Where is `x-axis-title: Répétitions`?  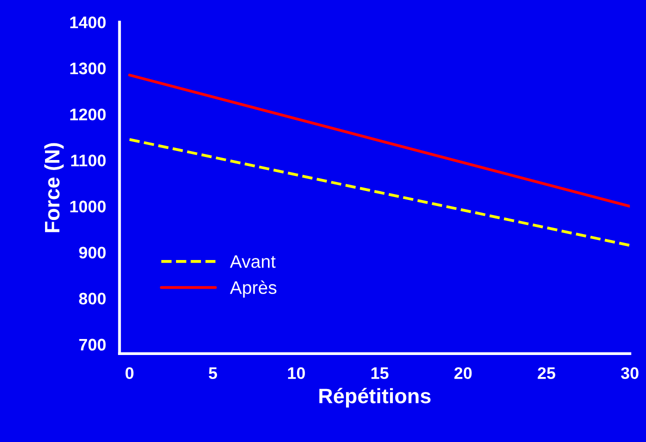
x-axis-title: Répétitions is located at coordinates (375, 398).